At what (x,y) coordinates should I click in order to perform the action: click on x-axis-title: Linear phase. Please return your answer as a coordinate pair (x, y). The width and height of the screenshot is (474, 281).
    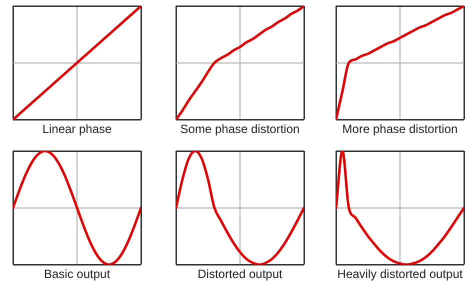
    Looking at the image, I should click on (77, 129).